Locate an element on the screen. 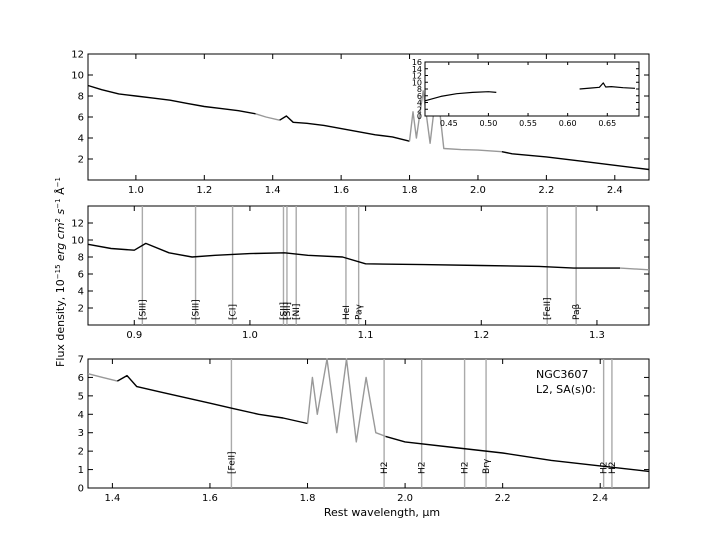 This screenshot has width=720, height=540. bottom-ytick-label-5: 5 is located at coordinates (81, 396).